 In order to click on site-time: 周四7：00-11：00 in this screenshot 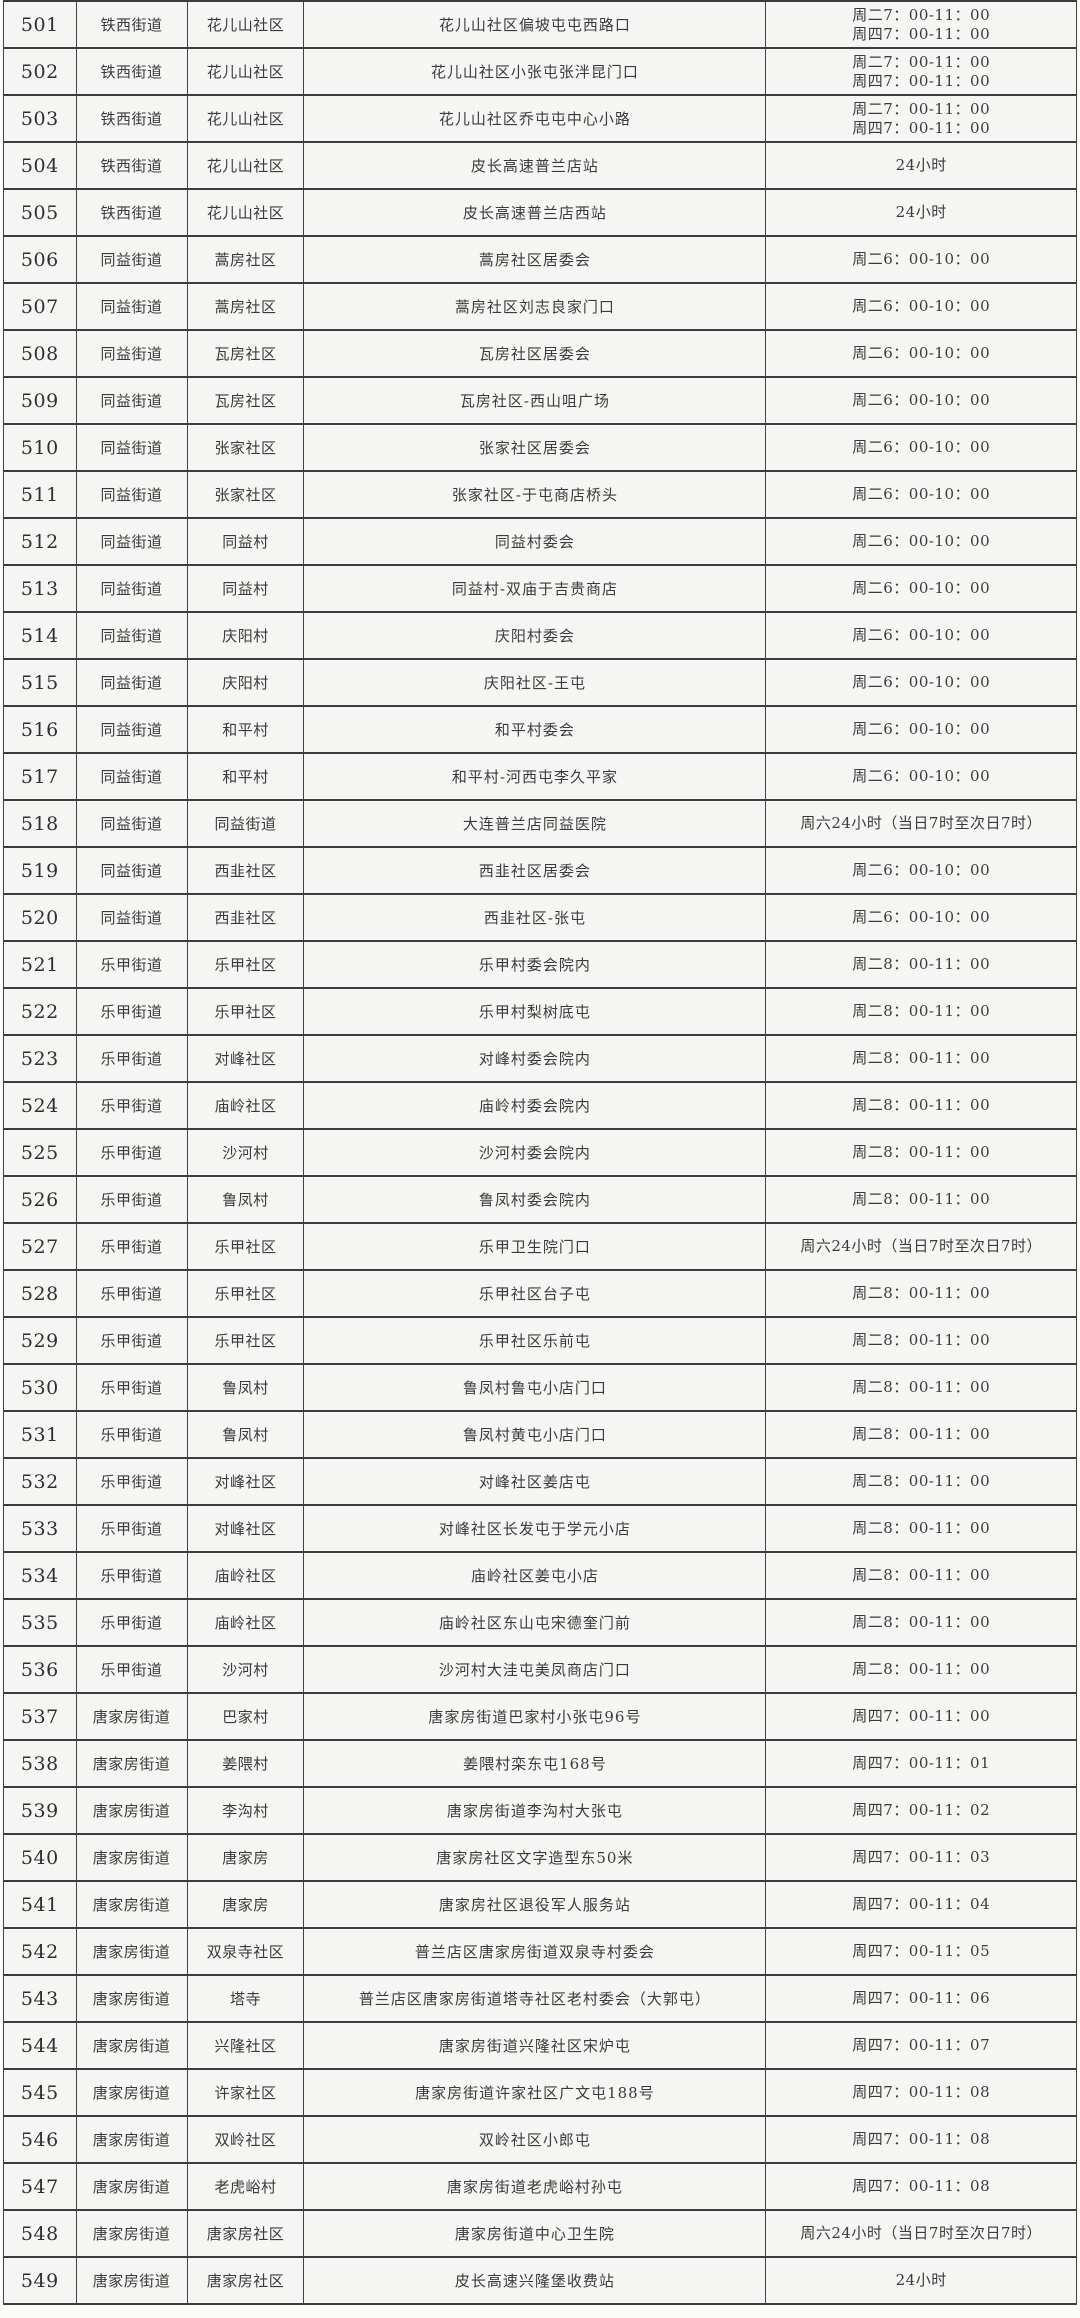, I will do `click(921, 1716)`.